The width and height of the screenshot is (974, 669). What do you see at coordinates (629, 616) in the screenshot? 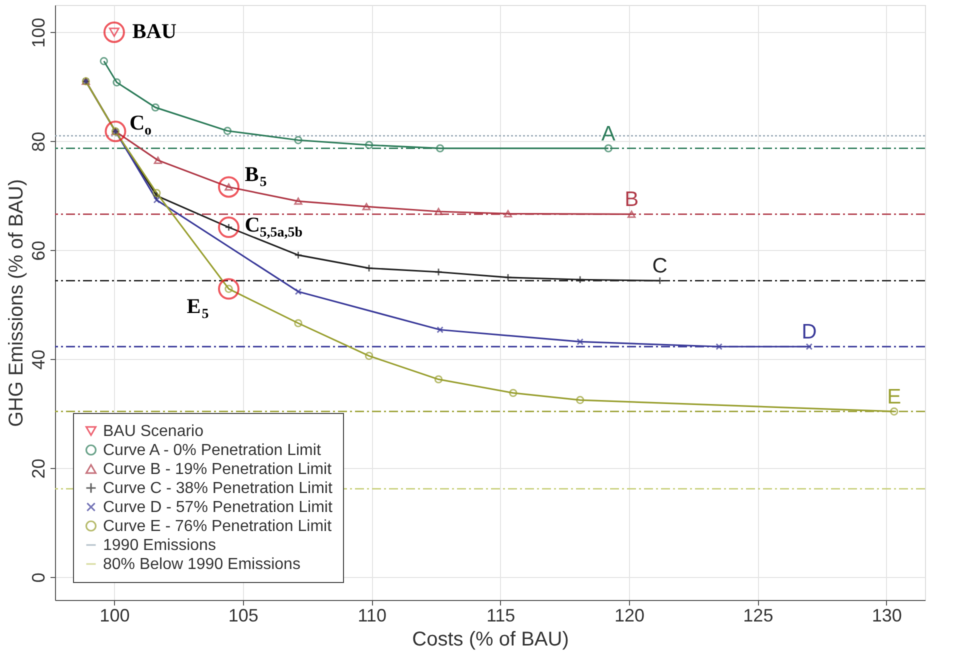
I see `x-tick-label: 120` at bounding box center [629, 616].